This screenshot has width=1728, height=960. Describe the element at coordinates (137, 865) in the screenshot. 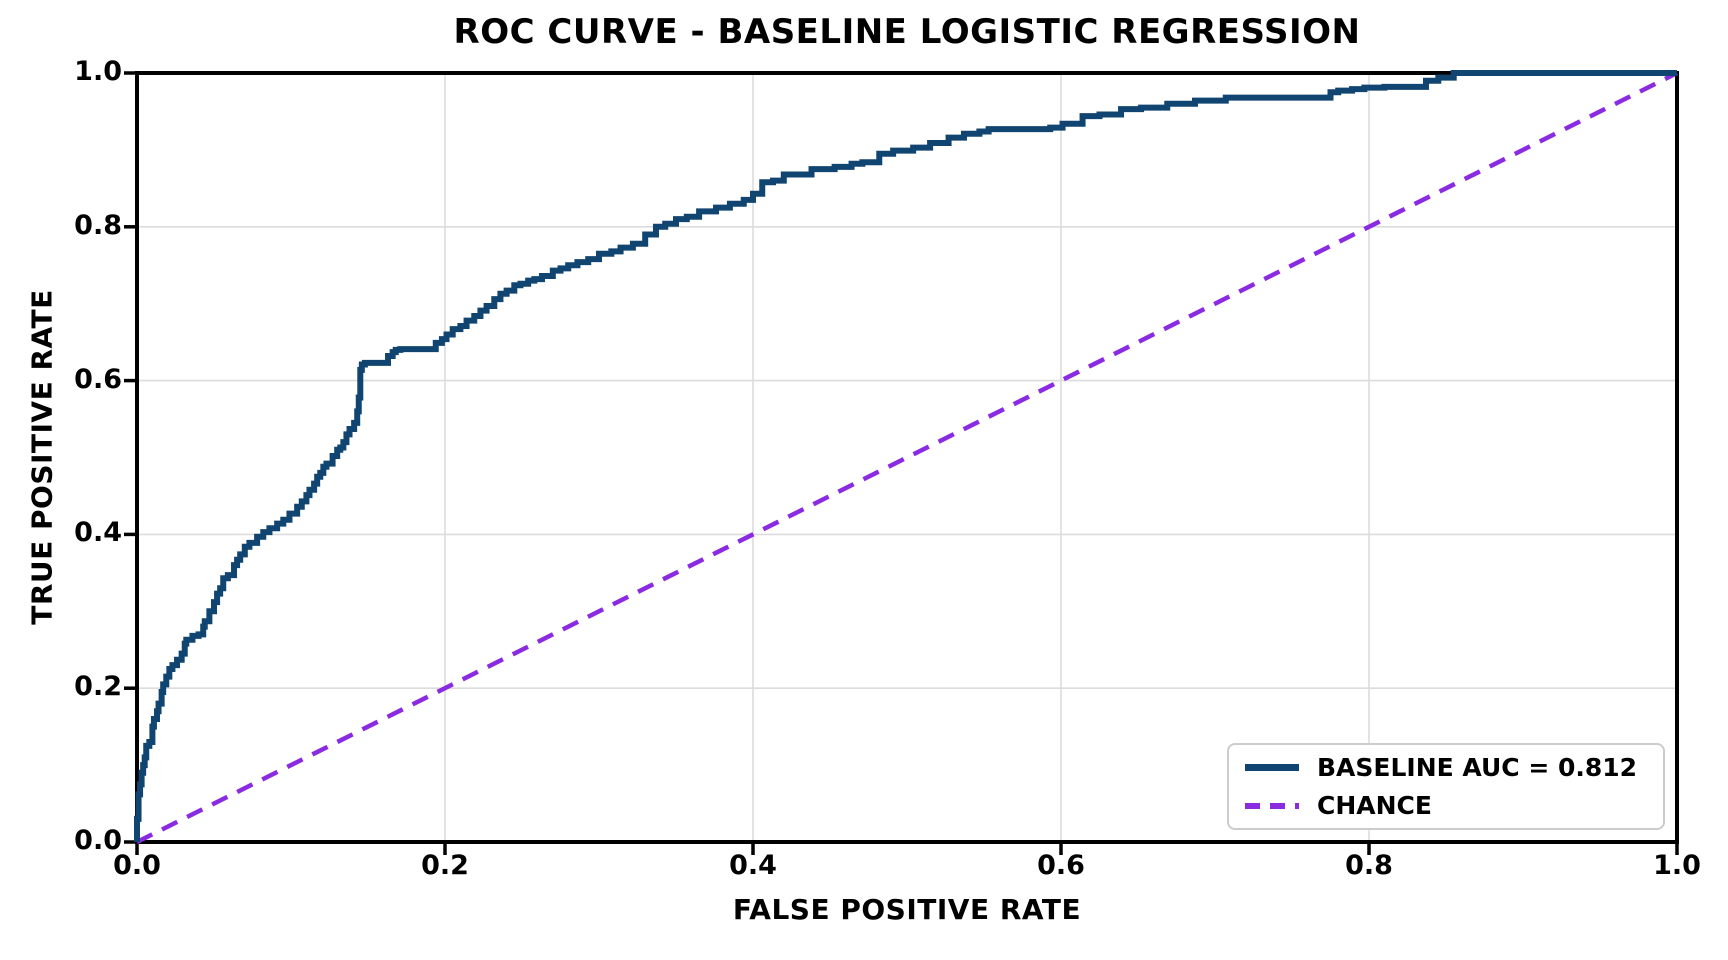

I see `x-tick-label: 0.0` at that location.